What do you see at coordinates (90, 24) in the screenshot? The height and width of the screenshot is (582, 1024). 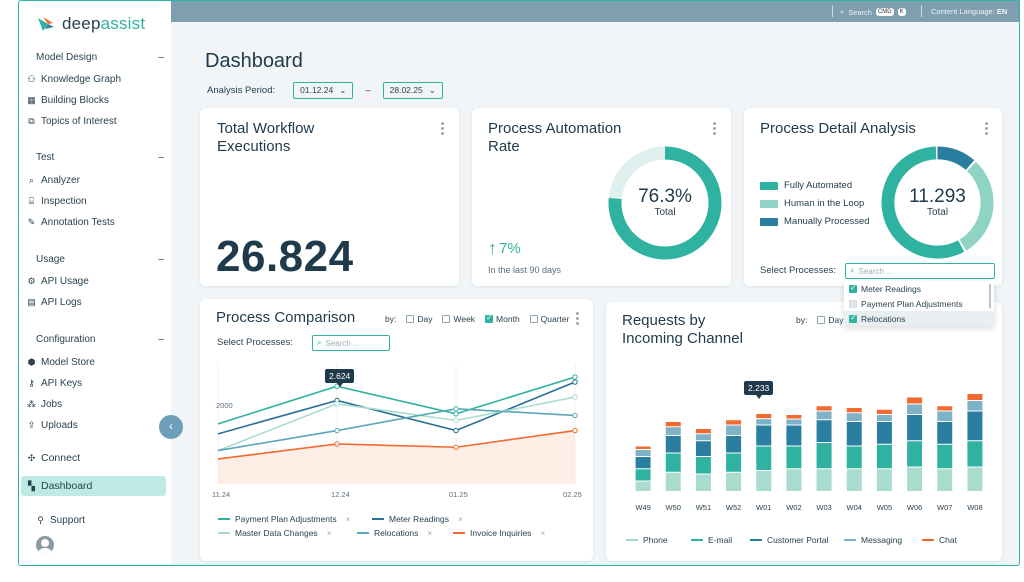 I see `logo: deepassist` at bounding box center [90, 24].